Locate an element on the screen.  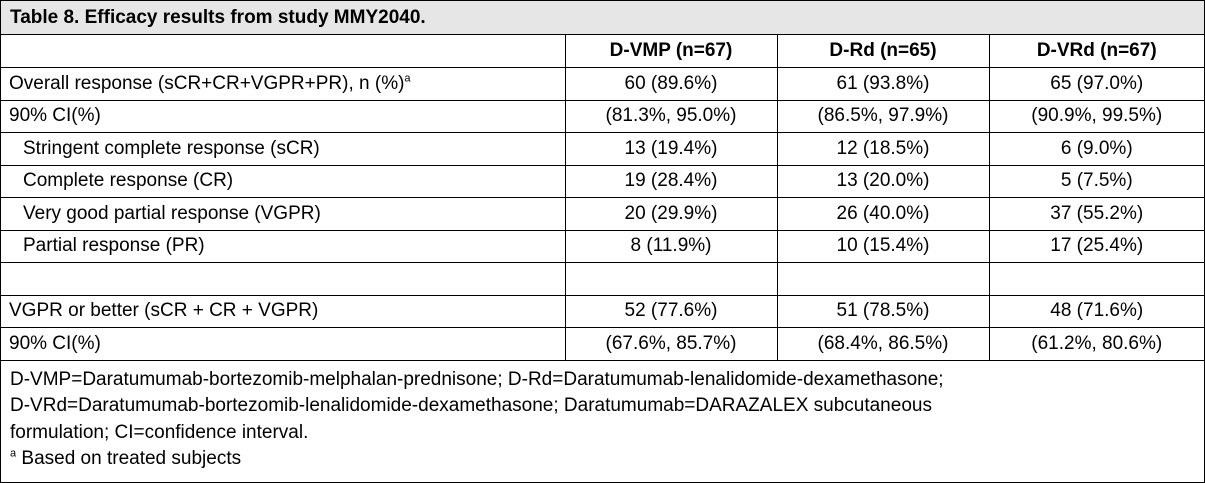
cell-dvmp: 13 (19.4%) is located at coordinates (671, 149).